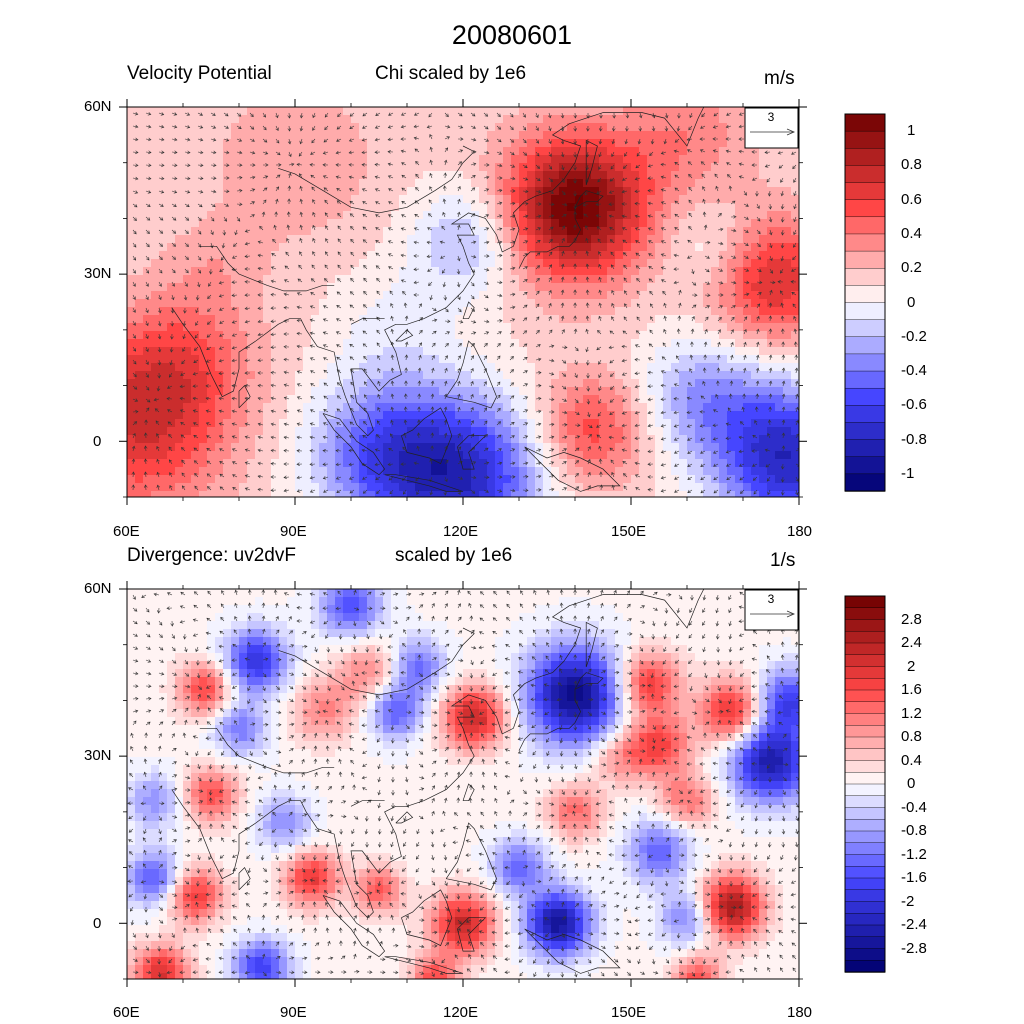 This screenshot has width=1024, height=1024. I want to click on panel2-lon-label-120e: 120E, so click(461, 1012).